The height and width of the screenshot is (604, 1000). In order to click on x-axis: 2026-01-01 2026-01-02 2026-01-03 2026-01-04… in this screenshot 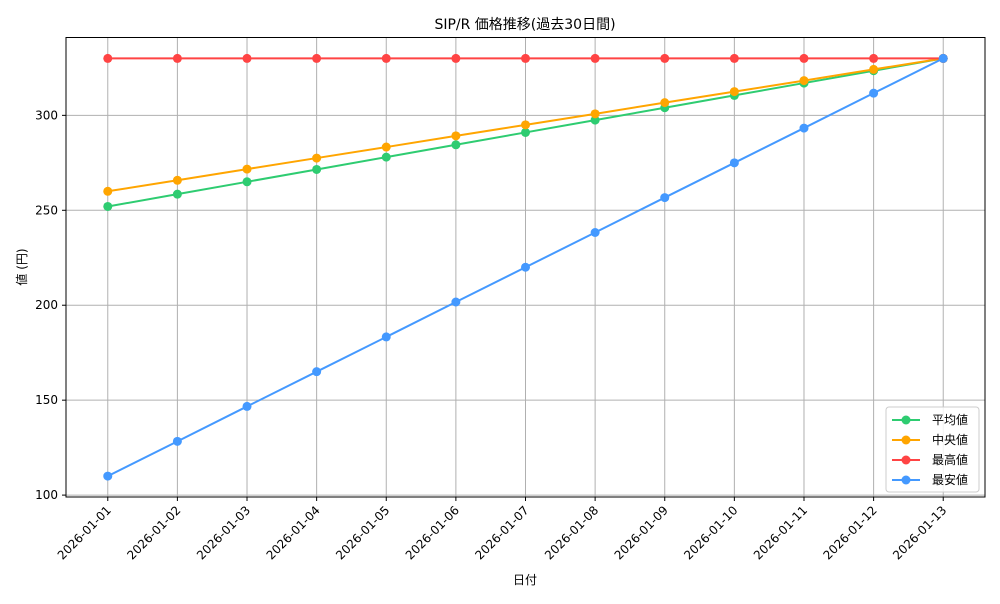, I will do `click(502, 529)`.